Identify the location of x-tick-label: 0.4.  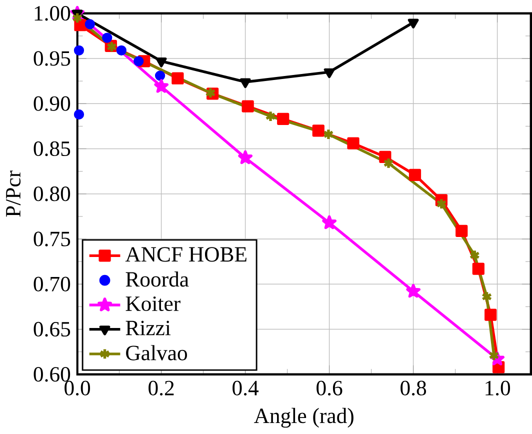
(245, 388).